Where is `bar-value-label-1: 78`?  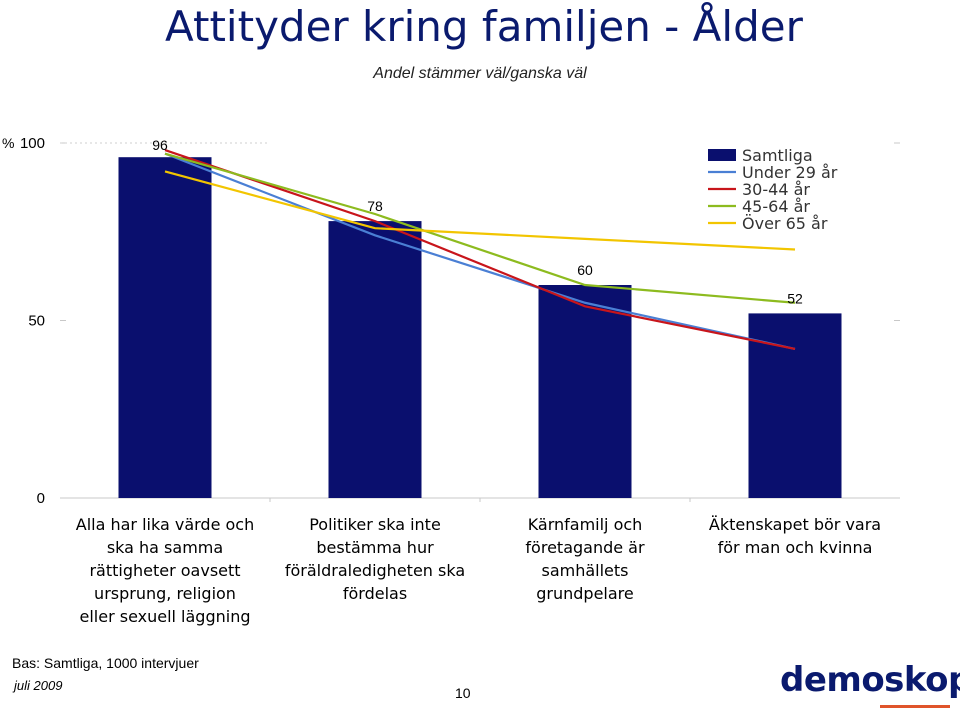
bar-value-label-1: 78 is located at coordinates (375, 206).